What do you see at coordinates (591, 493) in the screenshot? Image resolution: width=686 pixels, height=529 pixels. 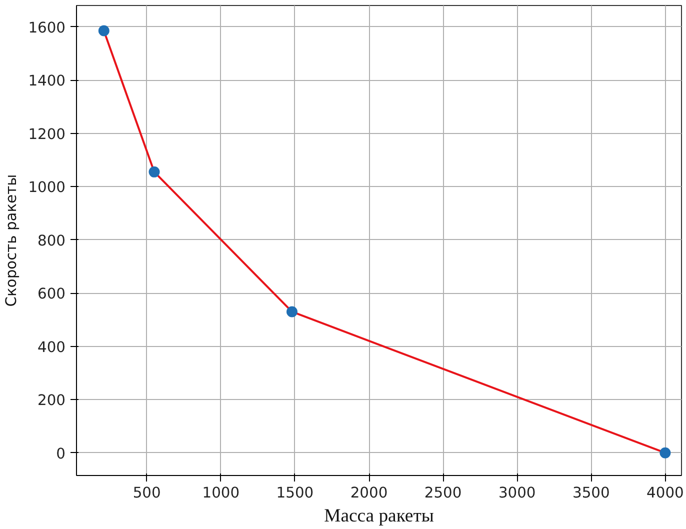 I see `x-tick-label: 3500` at bounding box center [591, 493].